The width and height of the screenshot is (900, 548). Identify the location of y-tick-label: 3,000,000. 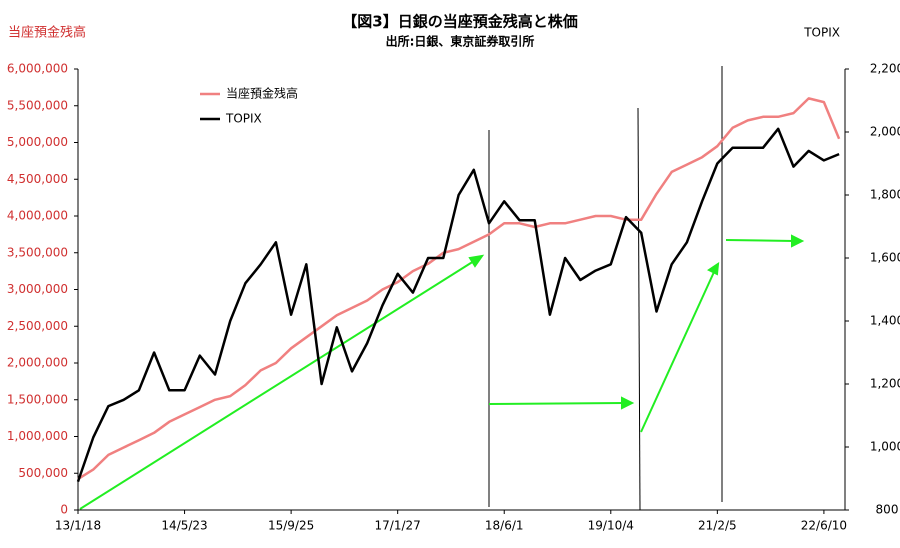
(37, 289).